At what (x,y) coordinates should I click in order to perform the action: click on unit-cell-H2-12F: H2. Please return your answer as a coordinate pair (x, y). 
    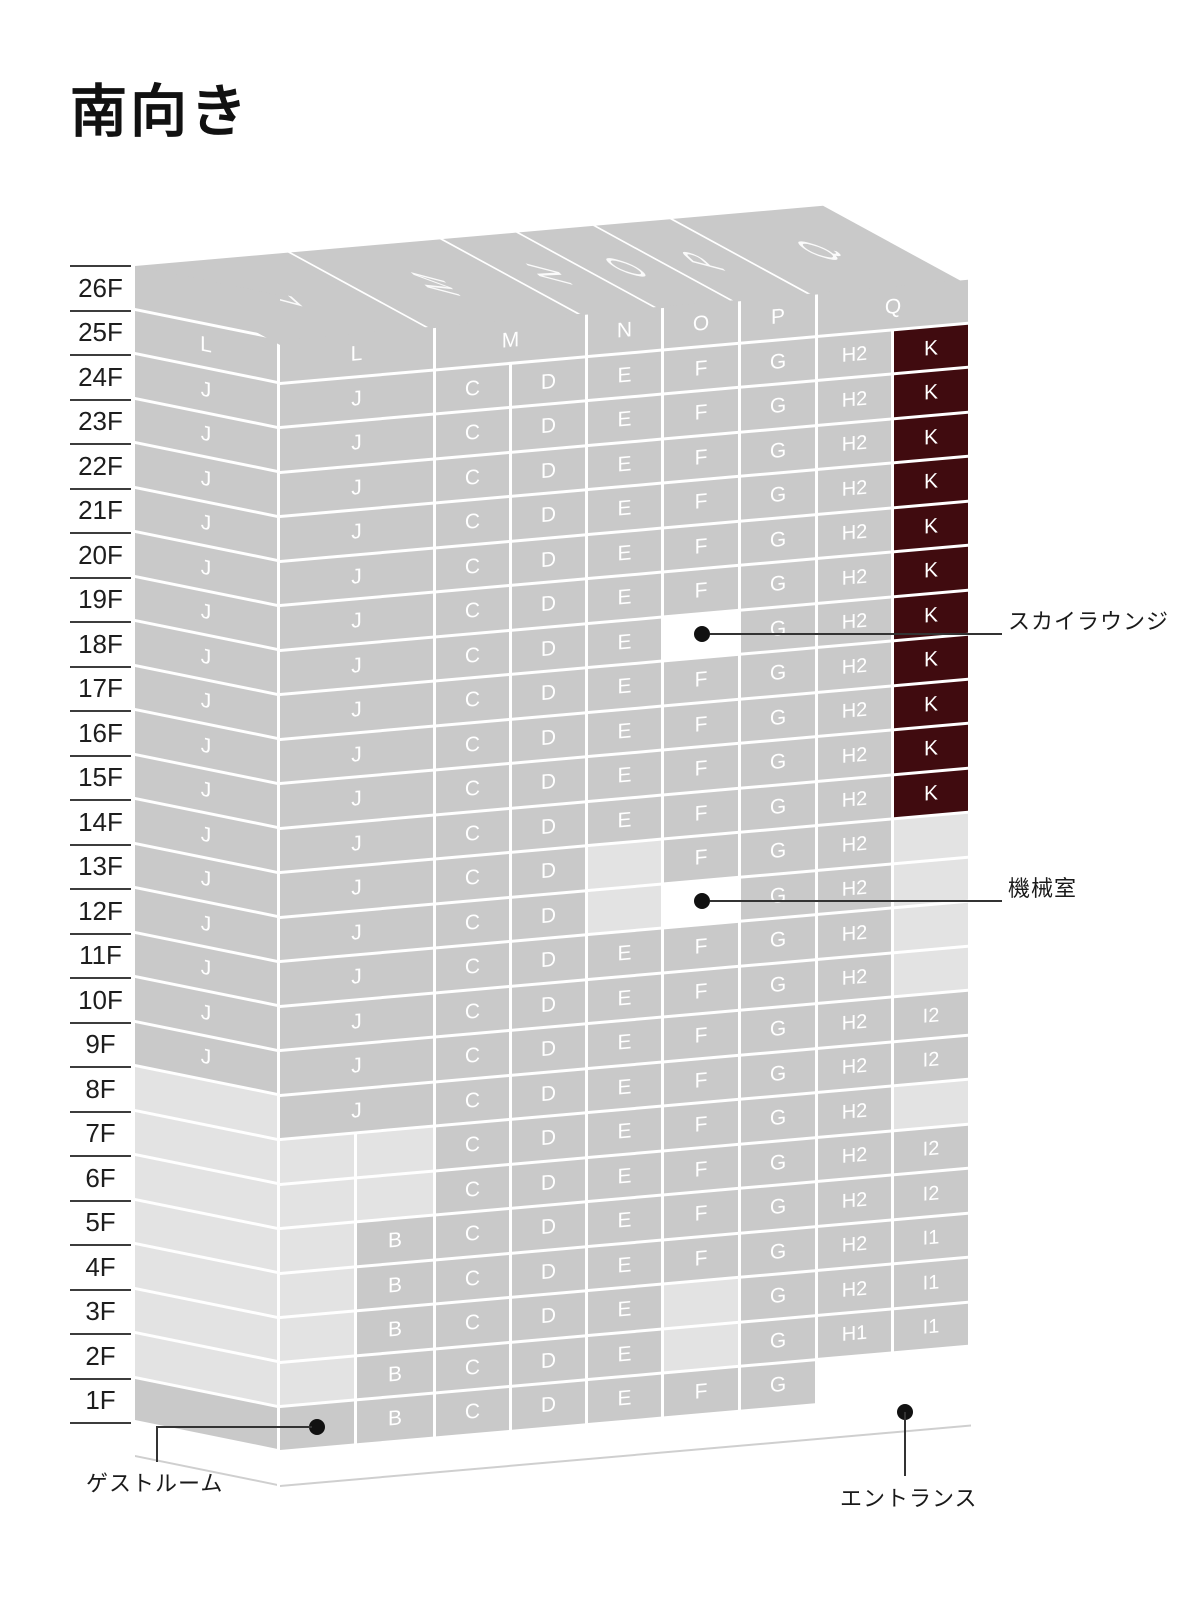
    Looking at the image, I should click on (854, 889).